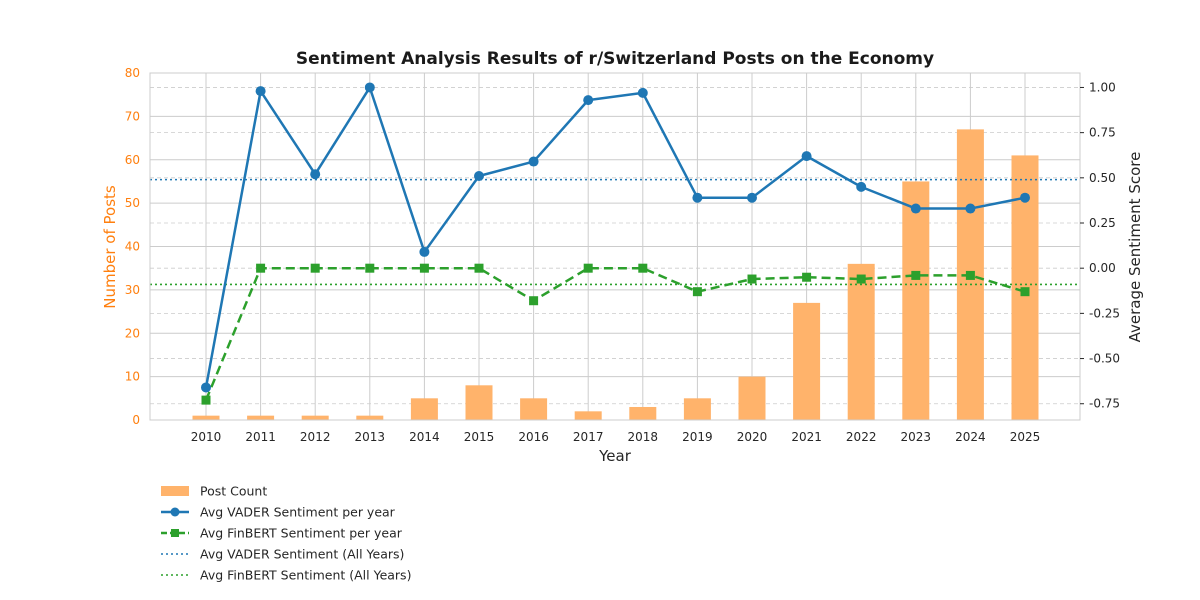 The height and width of the screenshot is (600, 1200). What do you see at coordinates (132, 333) in the screenshot?
I see `y-left-tick-label: 20` at bounding box center [132, 333].